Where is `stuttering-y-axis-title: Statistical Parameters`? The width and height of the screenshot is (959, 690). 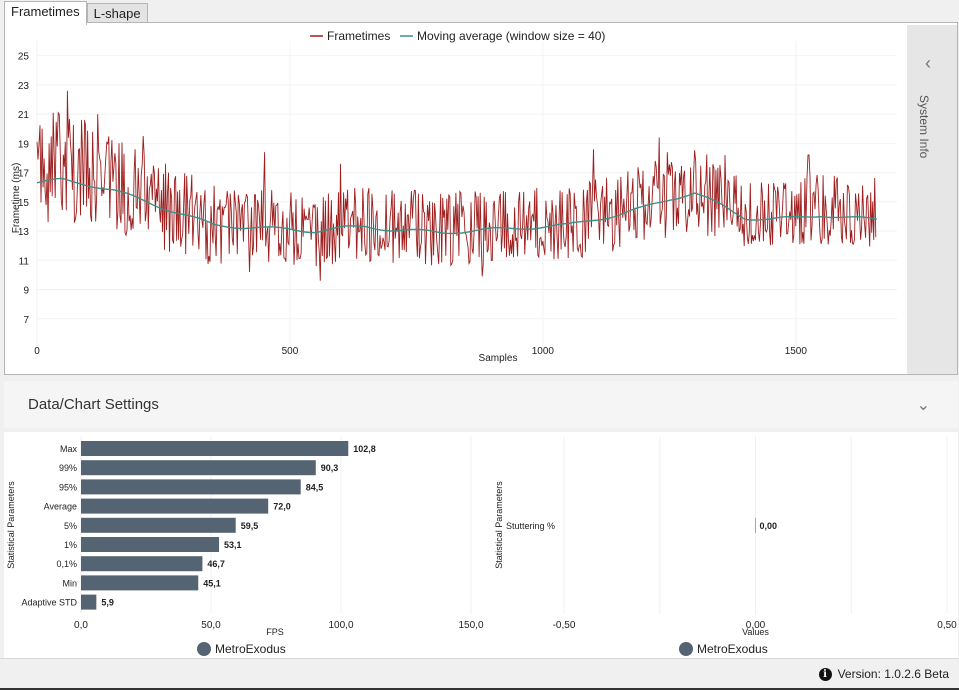 stuttering-y-axis-title: Statistical Parameters is located at coordinates (499, 525).